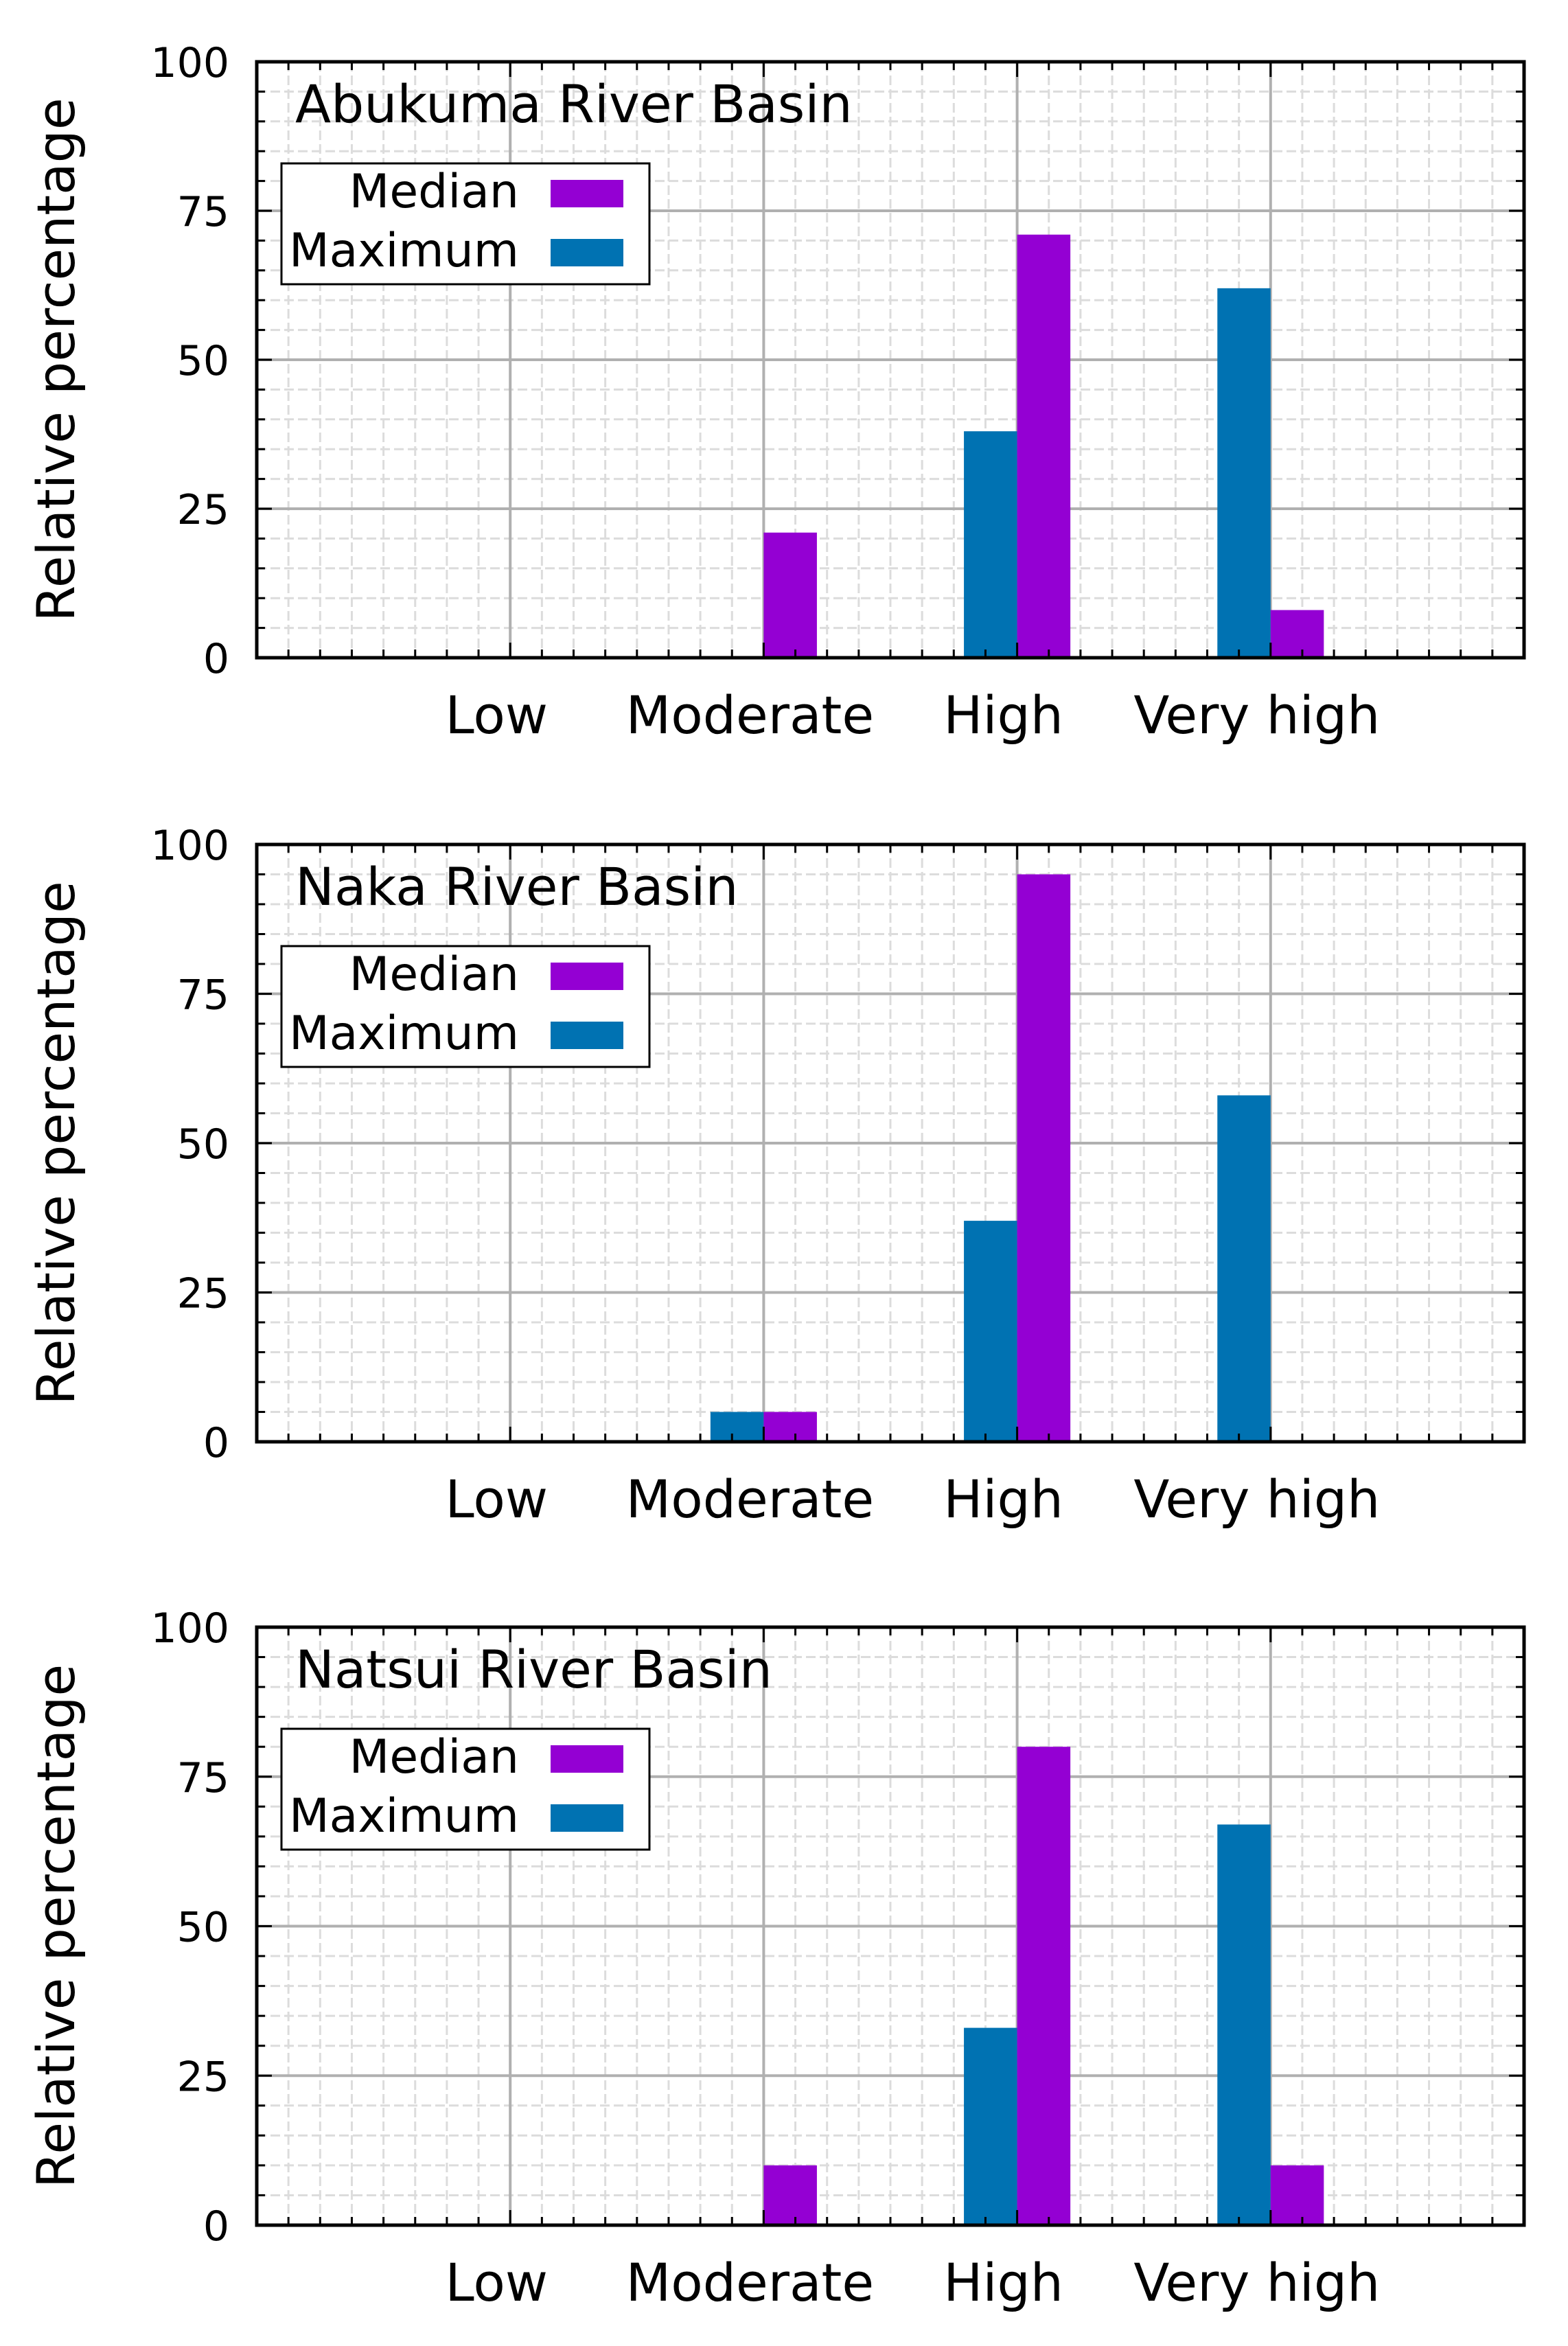 The height and width of the screenshot is (2346, 1568). Describe the element at coordinates (516, 886) in the screenshot. I see `chart-title: Naka River Basin` at that location.